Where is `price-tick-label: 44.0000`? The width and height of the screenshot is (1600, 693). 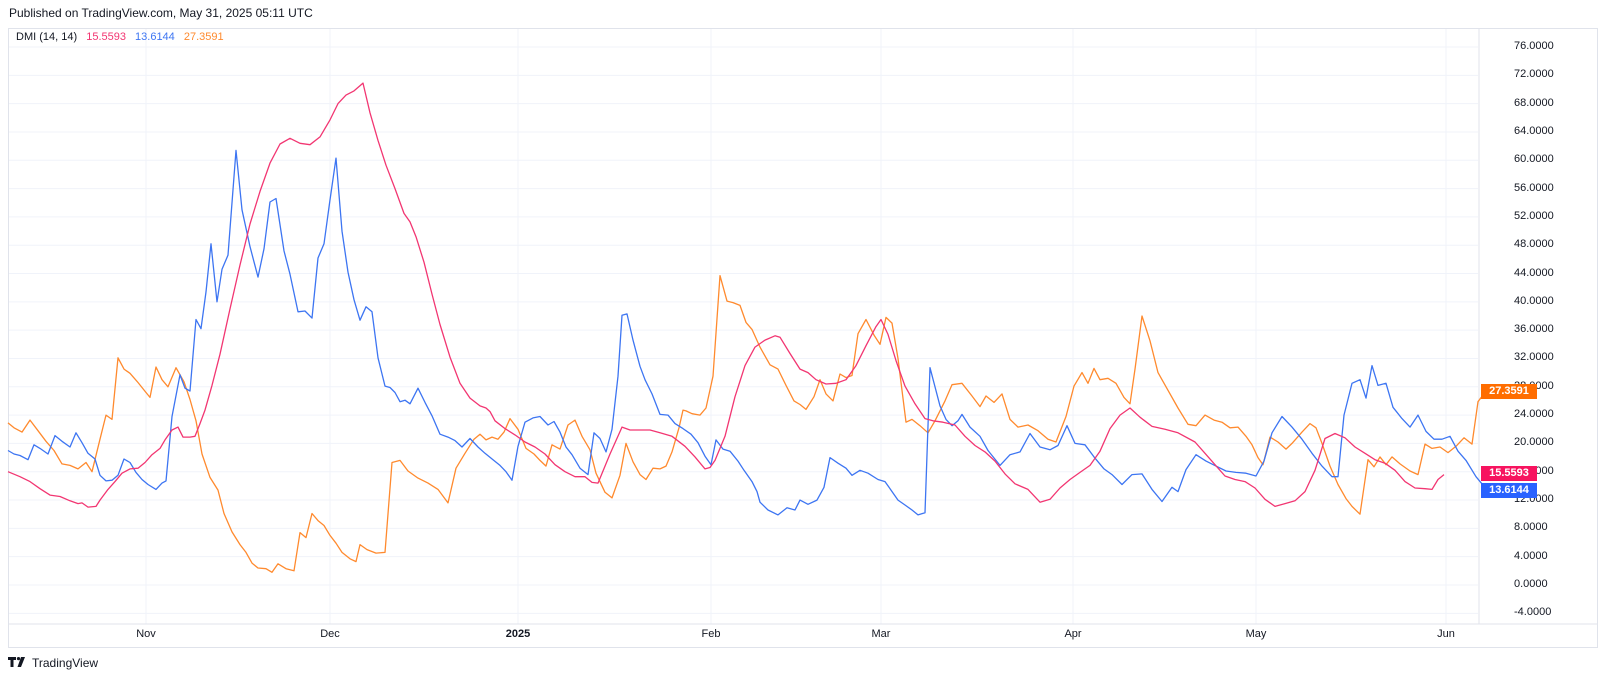 price-tick-label: 44.0000 is located at coordinates (1534, 272).